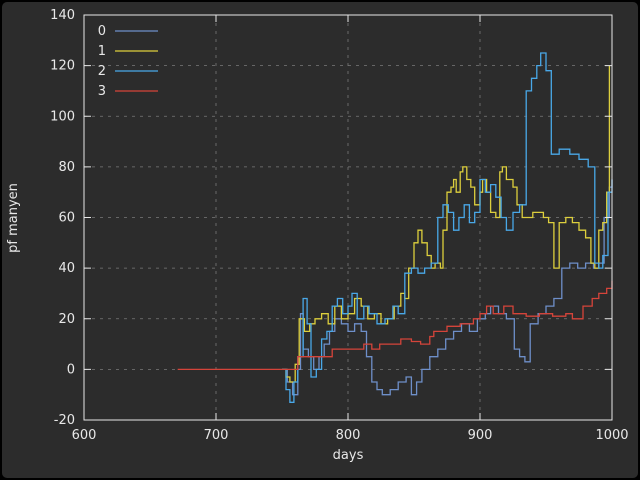 The width and height of the screenshot is (640, 480). I want to click on x-axis-title: days, so click(348, 455).